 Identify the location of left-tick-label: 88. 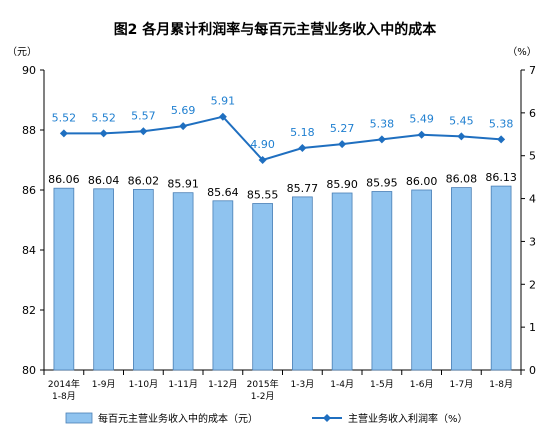
(29, 130).